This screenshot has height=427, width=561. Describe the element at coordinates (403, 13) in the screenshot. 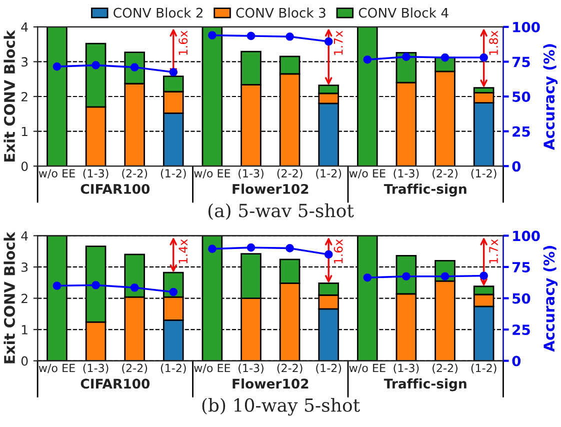

I see `legend-label: CONV Block 4` at that location.